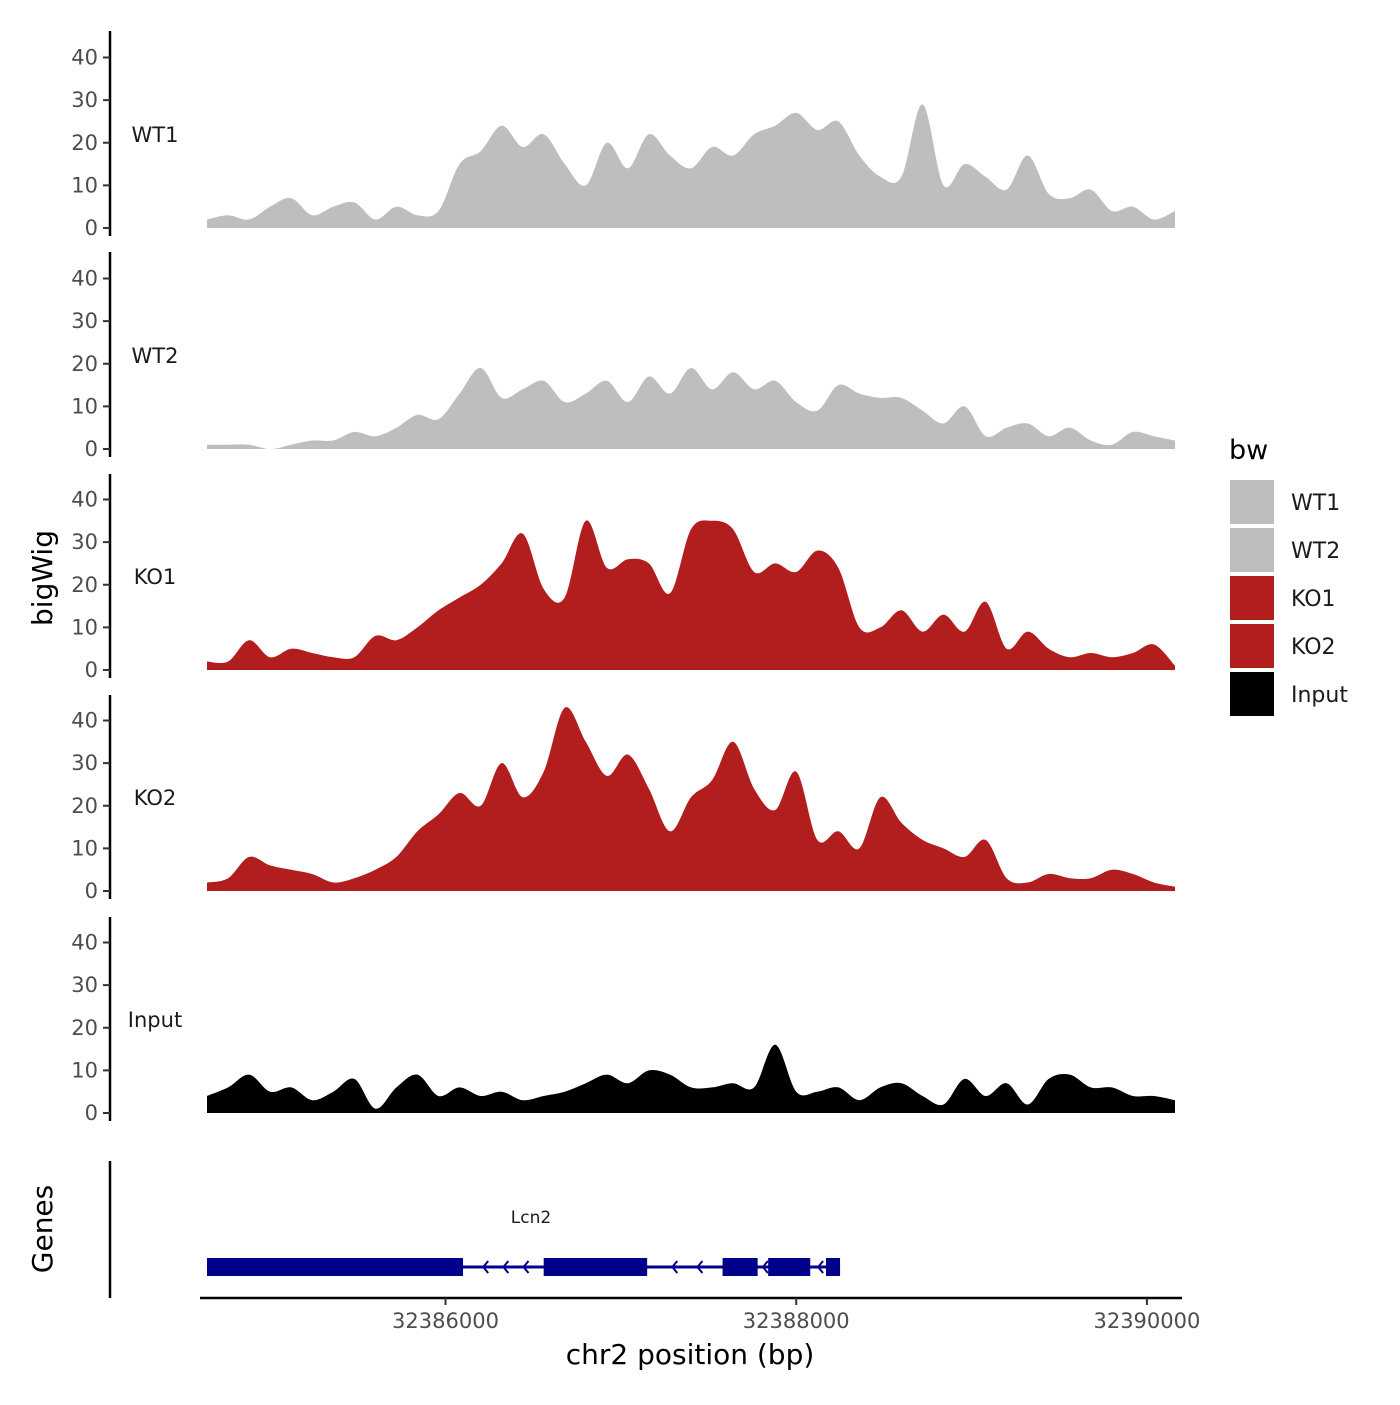 This screenshot has width=1400, height=1405. I want to click on signal-area-ko2, so click(691, 799).